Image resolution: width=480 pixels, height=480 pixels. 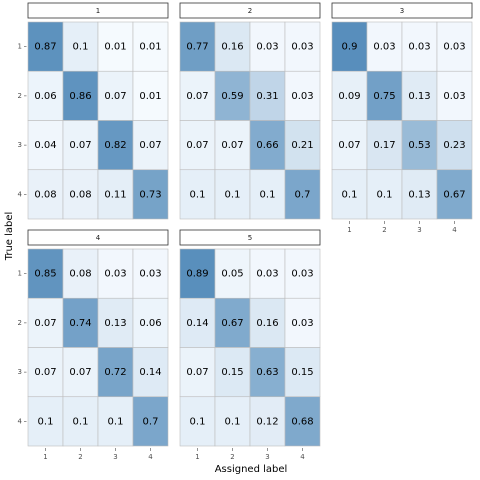 I want to click on cell-value-label: 0.73, so click(x=150, y=194).